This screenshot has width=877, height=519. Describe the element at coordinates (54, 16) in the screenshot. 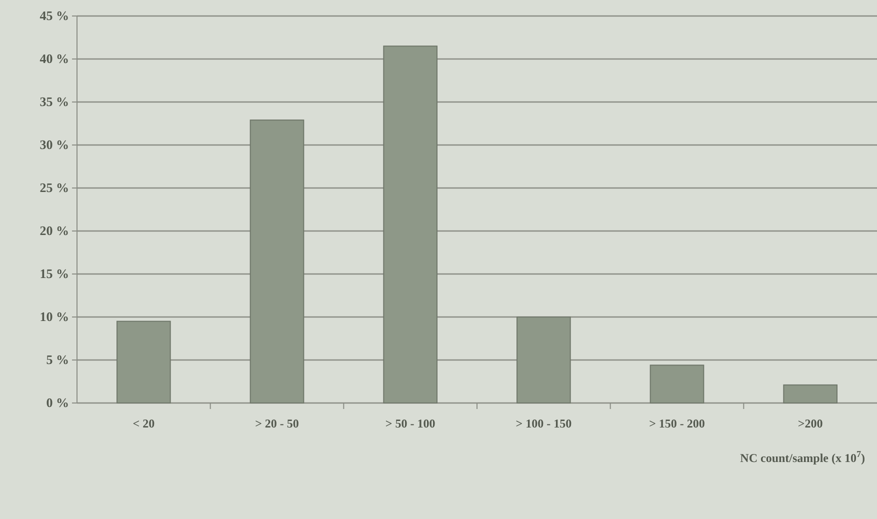

I see `y-tick-label: 45 %` at that location.